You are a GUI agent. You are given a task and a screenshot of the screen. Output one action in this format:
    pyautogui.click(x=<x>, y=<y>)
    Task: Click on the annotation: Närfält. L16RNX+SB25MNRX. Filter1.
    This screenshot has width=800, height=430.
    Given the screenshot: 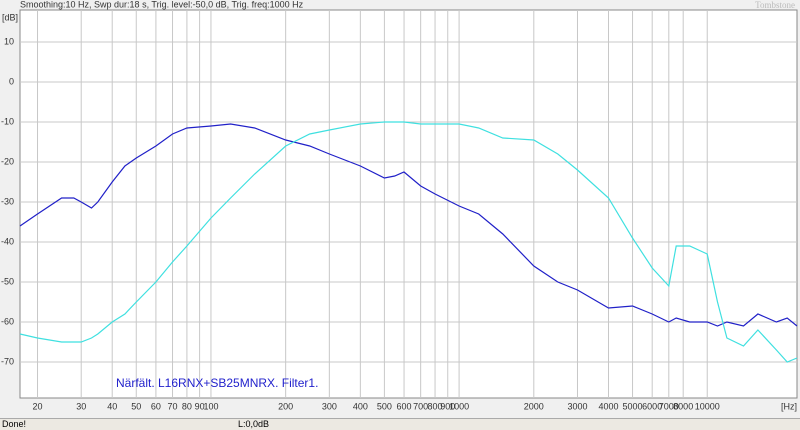 What is the action you would take?
    pyautogui.click(x=217, y=383)
    